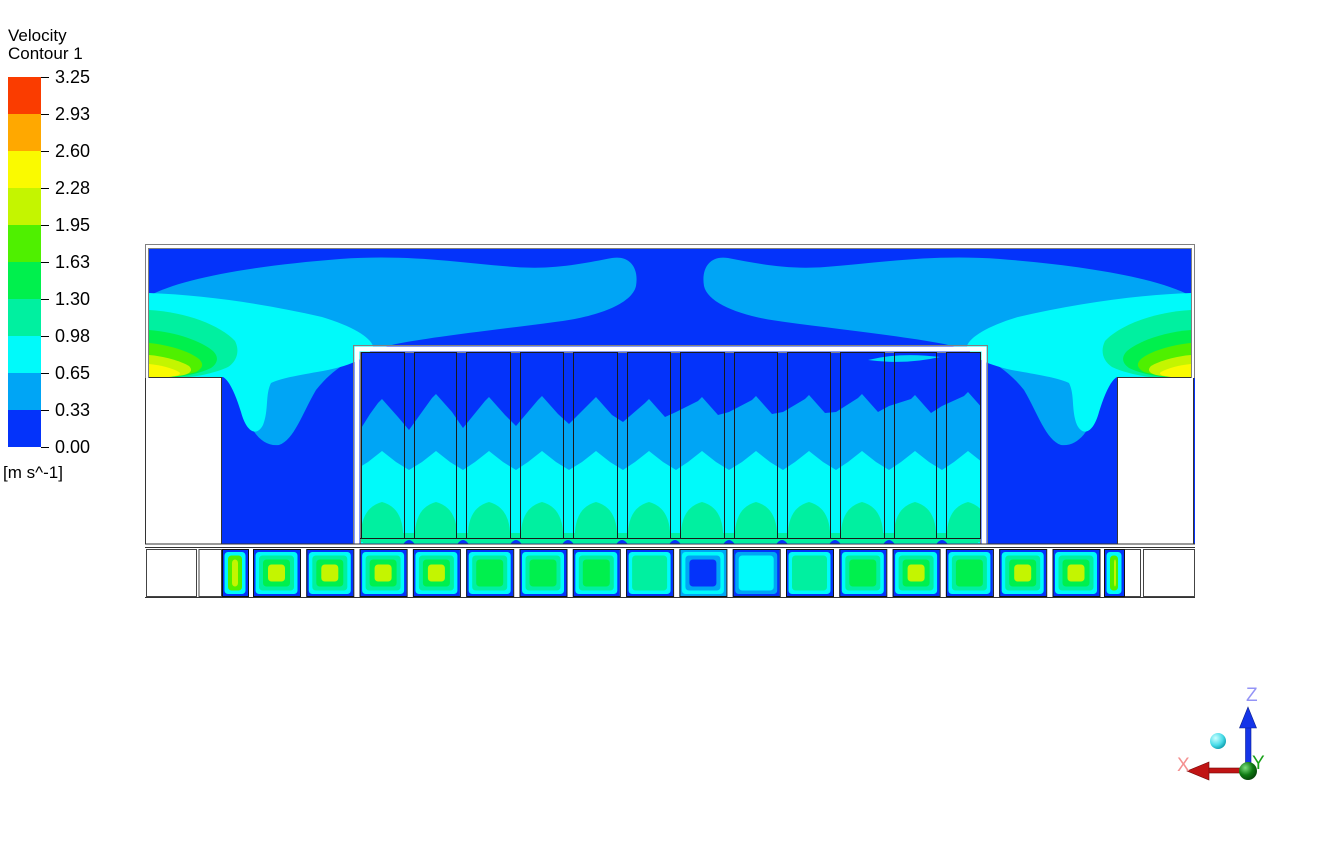 This screenshot has width=1339, height=851. I want to click on legend-title: Velocity Contour 1, so click(45, 45).